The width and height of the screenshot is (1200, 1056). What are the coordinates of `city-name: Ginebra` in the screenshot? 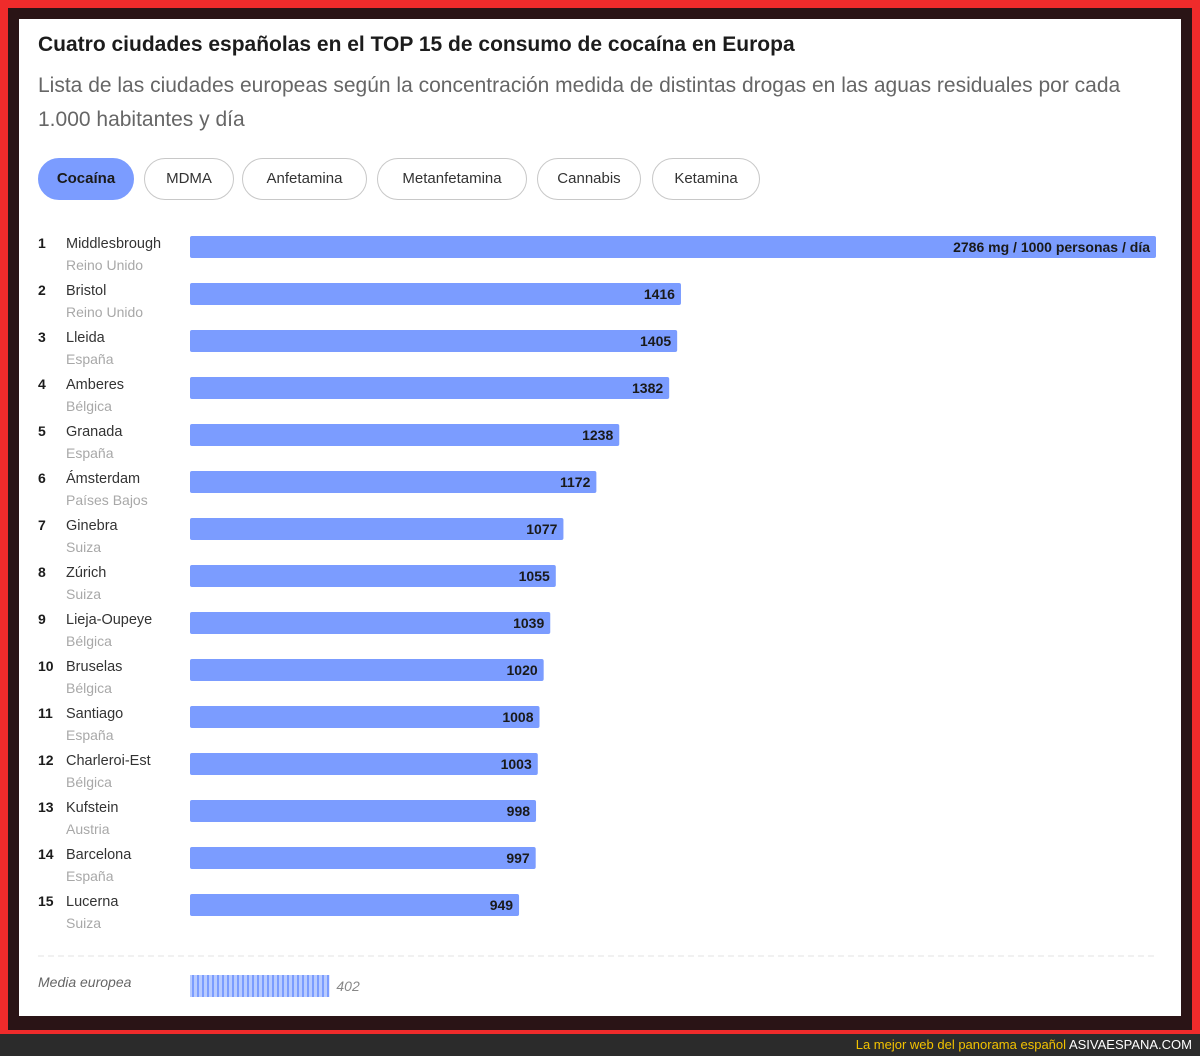 It's located at (92, 526).